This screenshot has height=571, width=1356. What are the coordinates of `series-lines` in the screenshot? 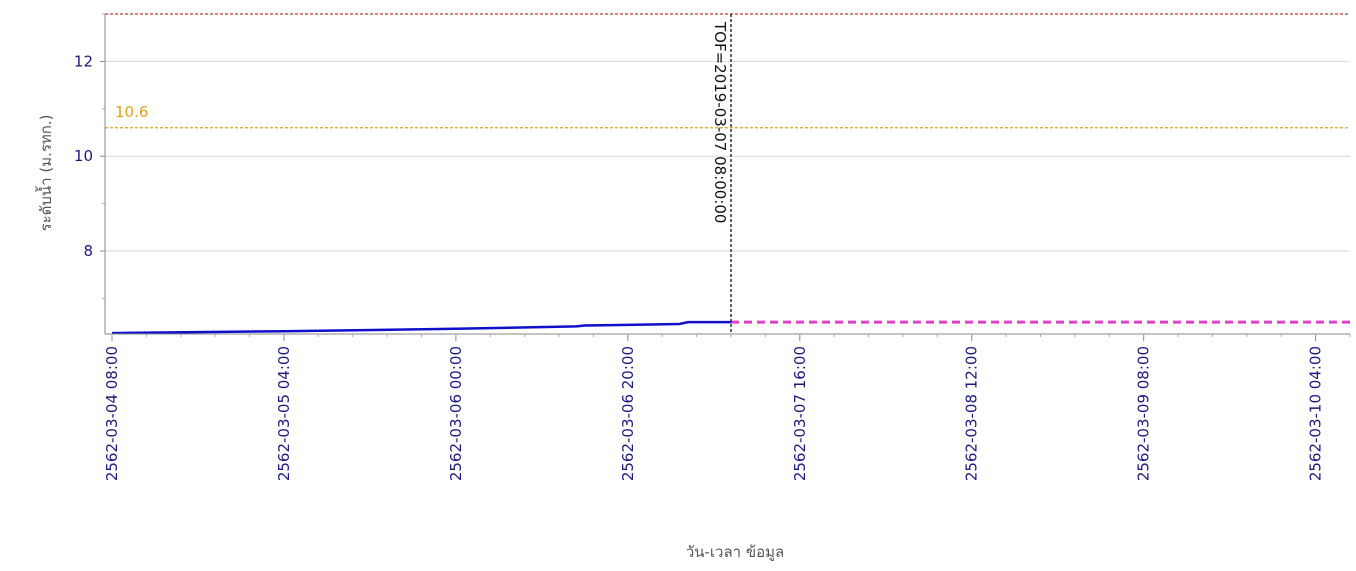 It's located at (730, 327).